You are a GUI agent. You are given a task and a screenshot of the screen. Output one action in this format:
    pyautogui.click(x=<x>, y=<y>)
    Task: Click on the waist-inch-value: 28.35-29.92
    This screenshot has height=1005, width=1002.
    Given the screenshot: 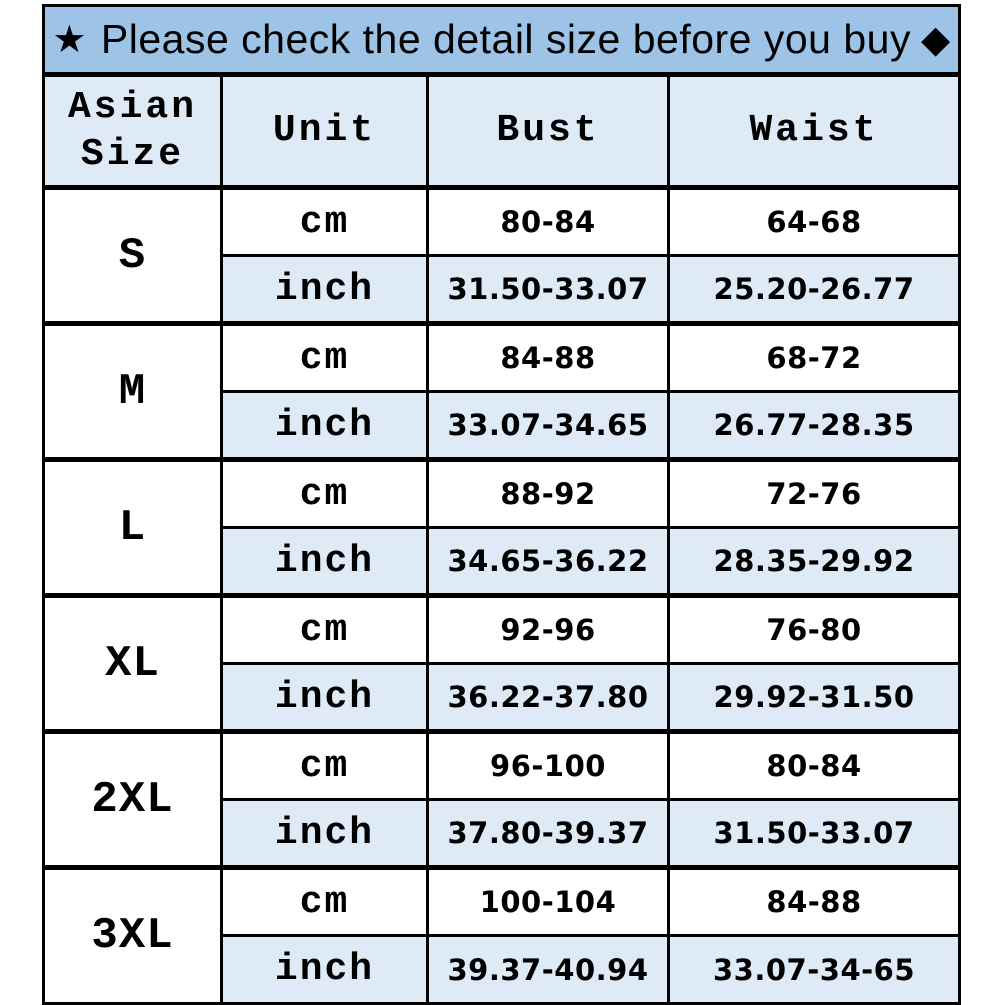 What is the action you would take?
    pyautogui.click(x=814, y=561)
    